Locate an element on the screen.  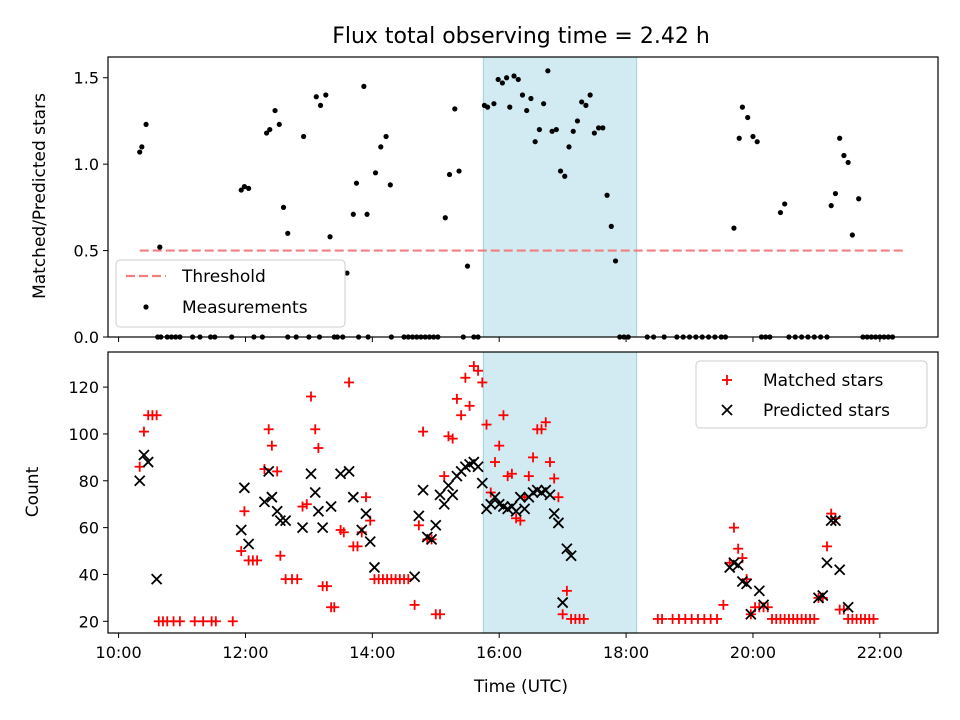
legend: Matched stars Predicted stars is located at coordinates (811, 394).